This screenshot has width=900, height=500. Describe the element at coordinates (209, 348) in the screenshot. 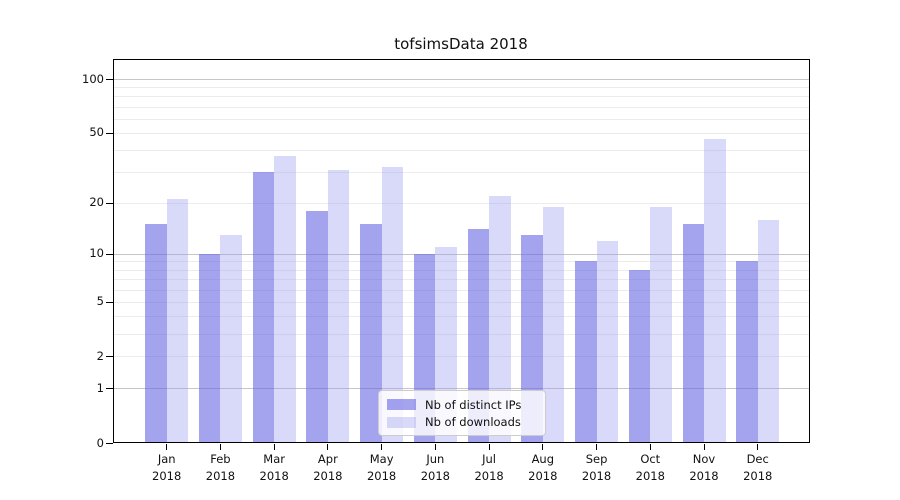

I see `bar-feb-distinct-ips` at that location.